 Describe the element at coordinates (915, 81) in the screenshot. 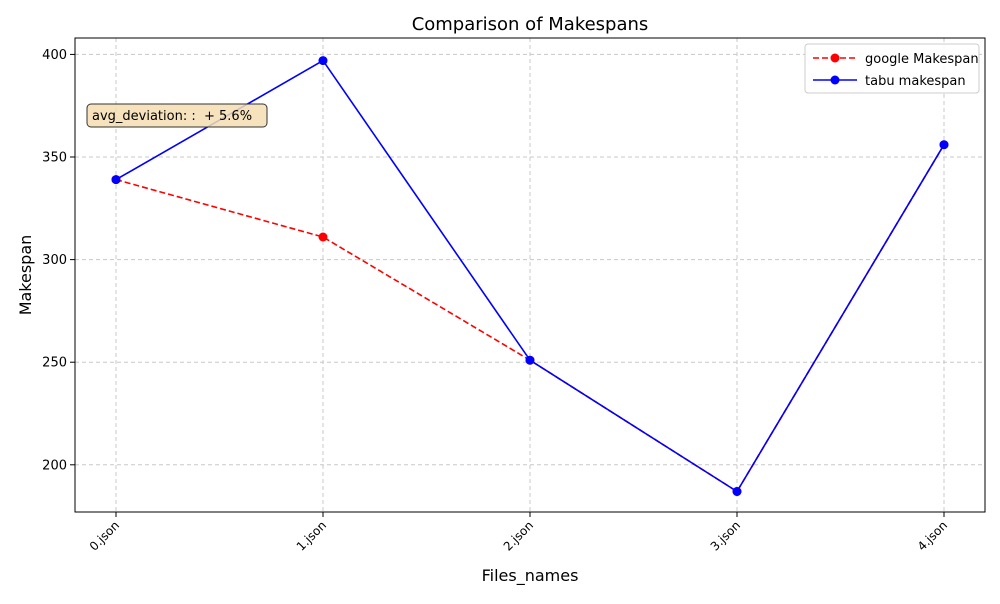

I see `legend-label-tabu: tabu makespan` at that location.